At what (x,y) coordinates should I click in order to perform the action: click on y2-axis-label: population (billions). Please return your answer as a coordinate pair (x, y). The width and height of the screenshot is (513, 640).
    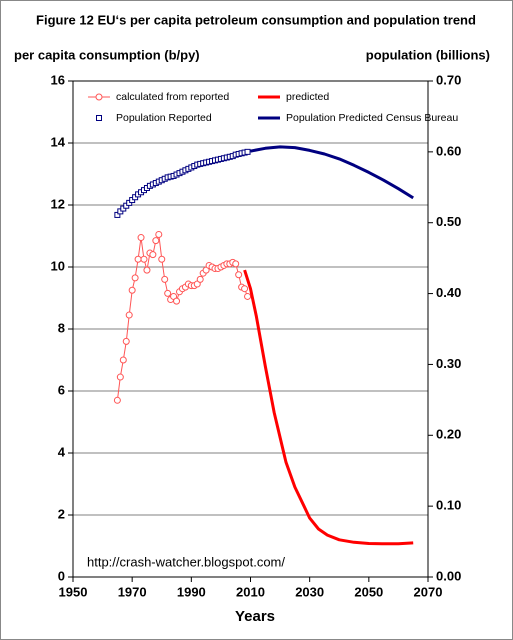
    Looking at the image, I should click on (428, 54).